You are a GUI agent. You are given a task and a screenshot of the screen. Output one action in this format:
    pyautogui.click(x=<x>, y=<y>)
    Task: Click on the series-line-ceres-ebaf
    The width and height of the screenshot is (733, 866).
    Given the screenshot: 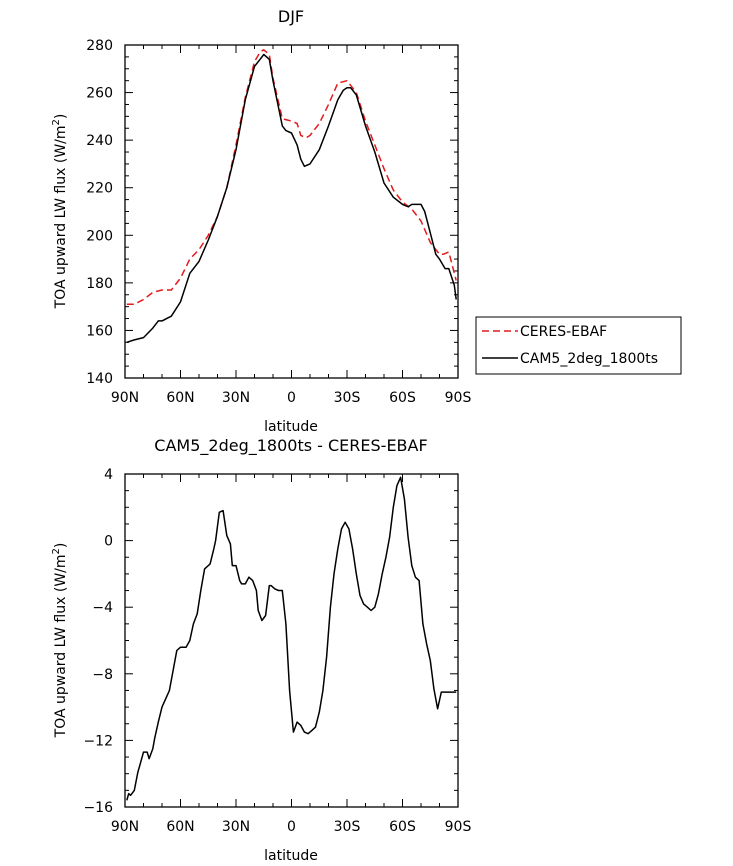 What is the action you would take?
    pyautogui.click(x=291, y=177)
    